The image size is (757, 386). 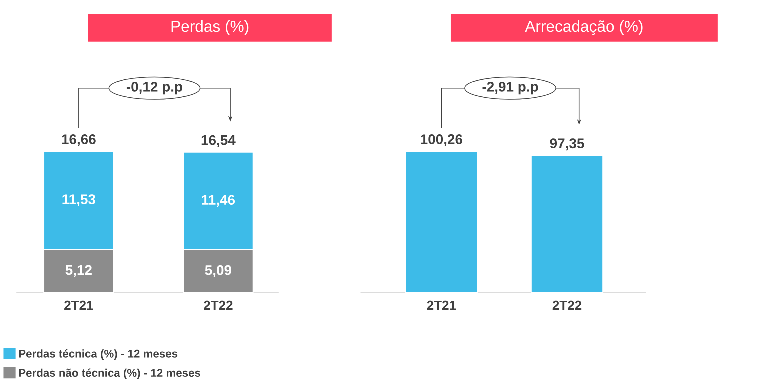 I want to click on chart-title: Perdas (%), so click(x=210, y=28).